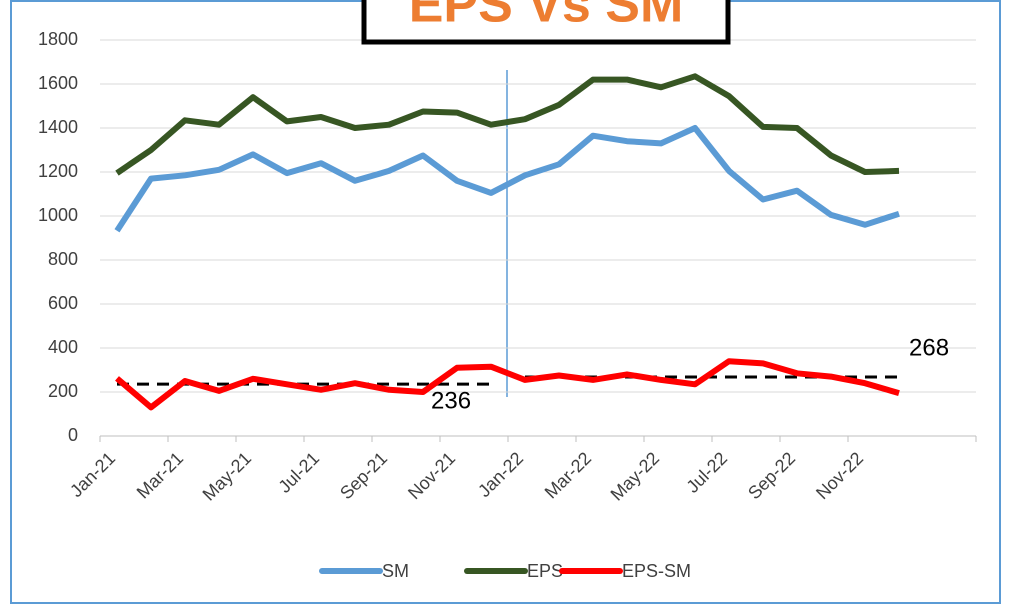 The image size is (1011, 605). What do you see at coordinates (451, 400) in the screenshot?
I see `average-label: 236` at bounding box center [451, 400].